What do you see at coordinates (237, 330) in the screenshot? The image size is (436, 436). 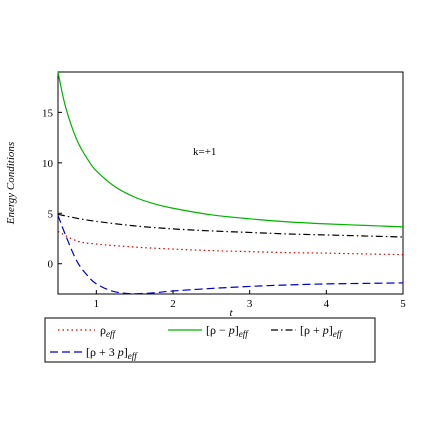 I see `legend-rho-minus-p-post: ]` at bounding box center [237, 330].